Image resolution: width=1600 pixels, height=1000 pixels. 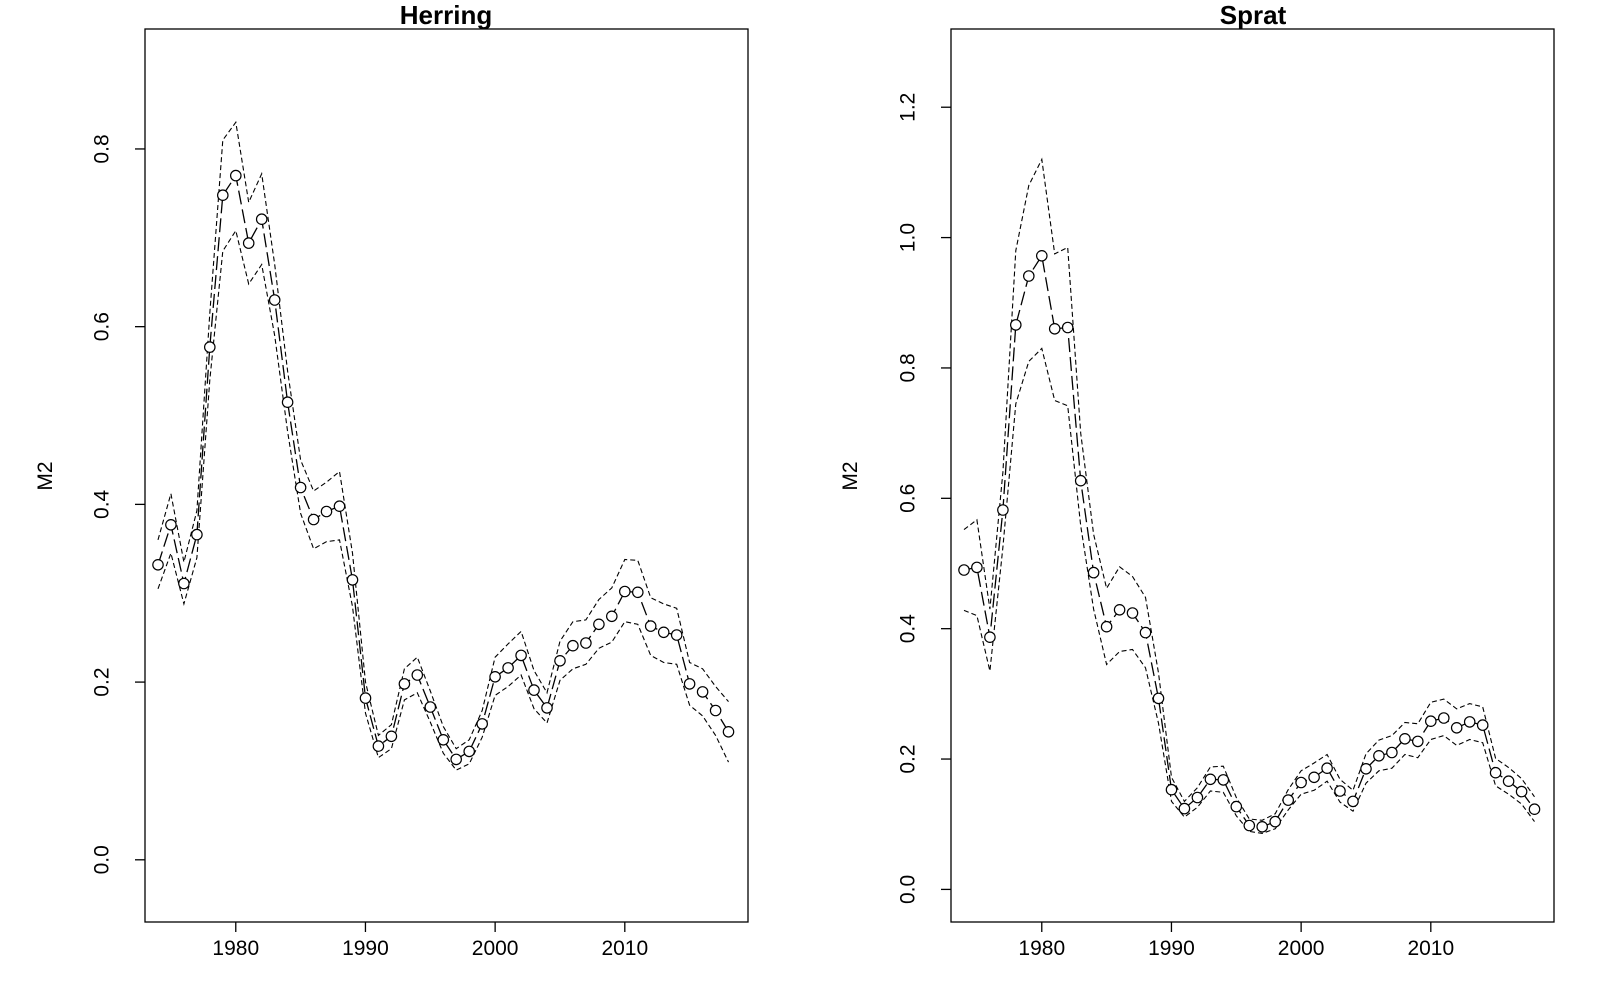 What do you see at coordinates (908, 107) in the screenshot?
I see `sprat-y-tick-label: 1.2` at bounding box center [908, 107].